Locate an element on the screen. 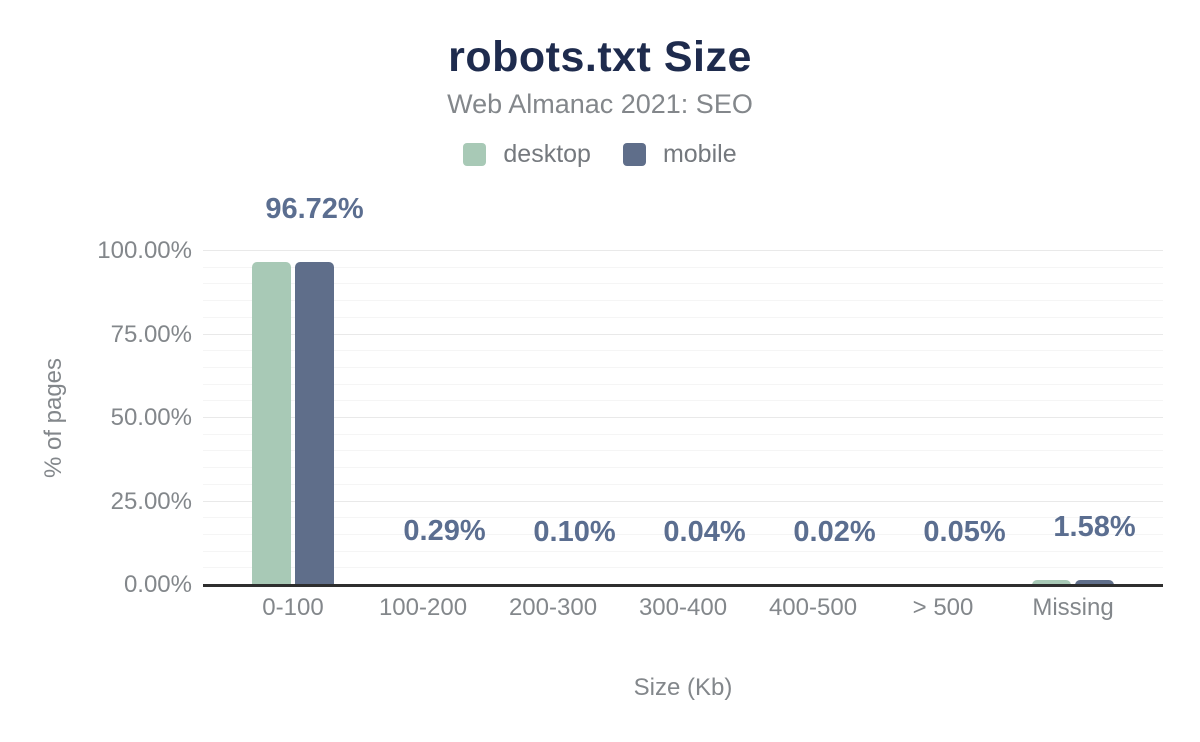 This screenshot has height=742, width=1200. chart-title: robots.txt Size is located at coordinates (600, 57).